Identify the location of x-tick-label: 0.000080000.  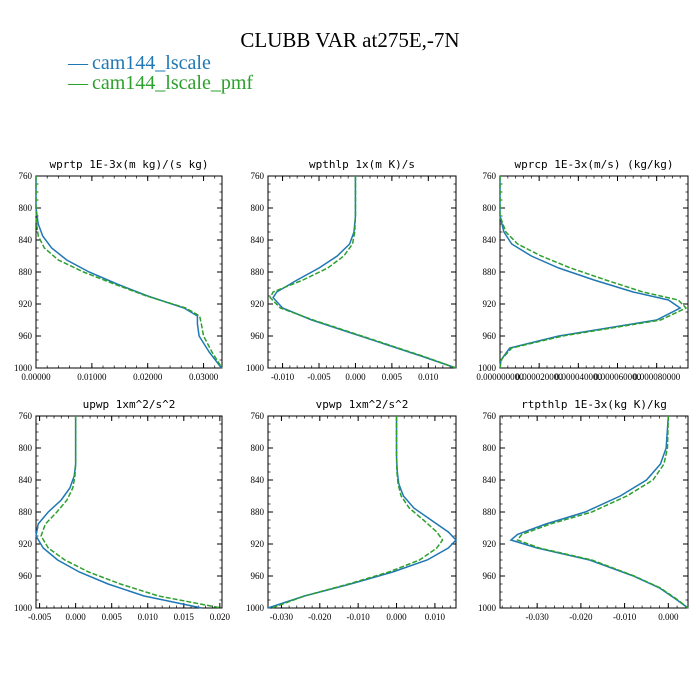
(657, 377).